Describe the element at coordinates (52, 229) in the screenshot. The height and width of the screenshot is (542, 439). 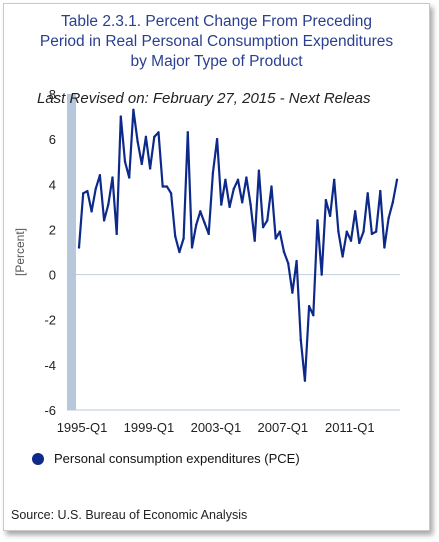
I see `y-tick-label: 2` at that location.